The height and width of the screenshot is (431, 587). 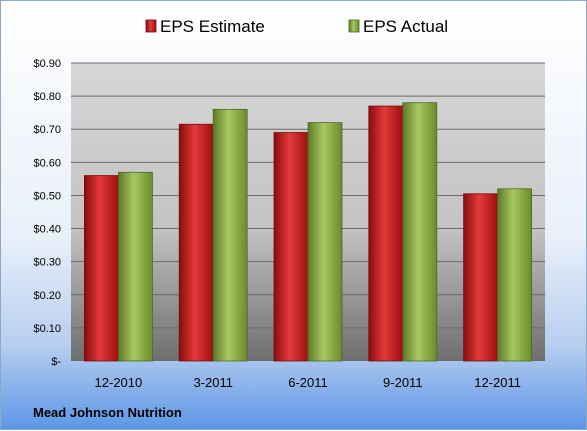 I want to click on y-tick-label: $0.20, so click(x=47, y=296).